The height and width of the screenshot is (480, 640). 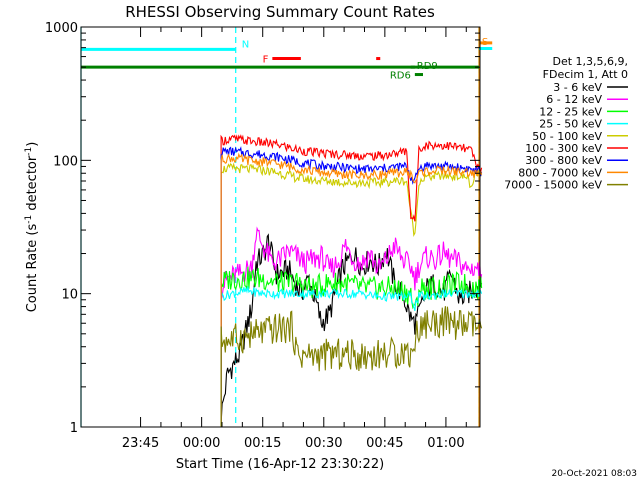 I want to click on flag-label-5: N, so click(x=245, y=44).